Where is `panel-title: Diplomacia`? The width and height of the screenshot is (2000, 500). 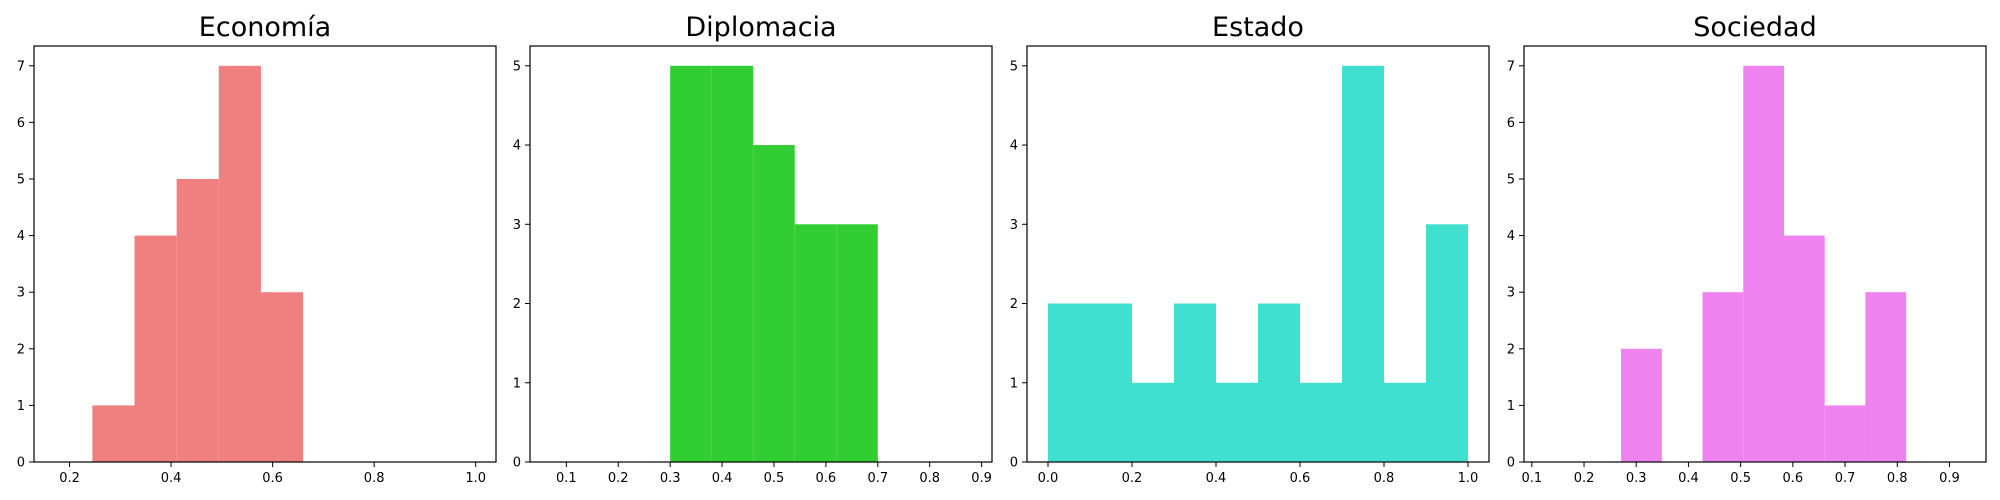 panel-title: Diplomacia is located at coordinates (760, 27).